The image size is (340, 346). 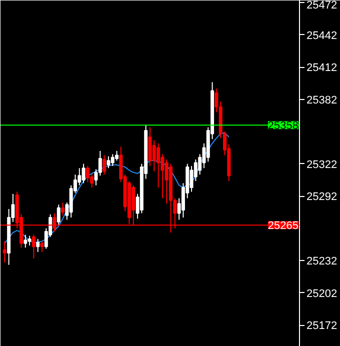 What do you see at coordinates (322, 294) in the screenshot?
I see `y-tick-label: 25202` at bounding box center [322, 294].